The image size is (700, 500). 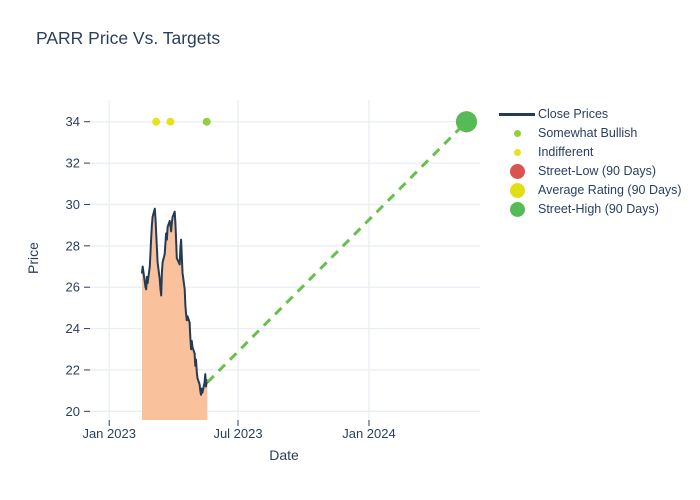 I want to click on legend-item-average-rating-90-days: Average Rating (90 Days), so click(x=589, y=190).